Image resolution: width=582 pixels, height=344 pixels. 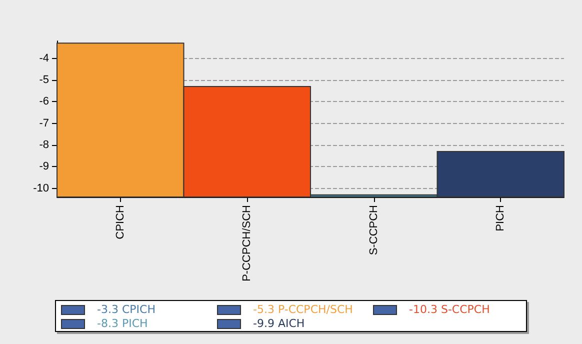 I want to click on x-tick-label: P-CCPCH/SCH, so click(x=247, y=243).